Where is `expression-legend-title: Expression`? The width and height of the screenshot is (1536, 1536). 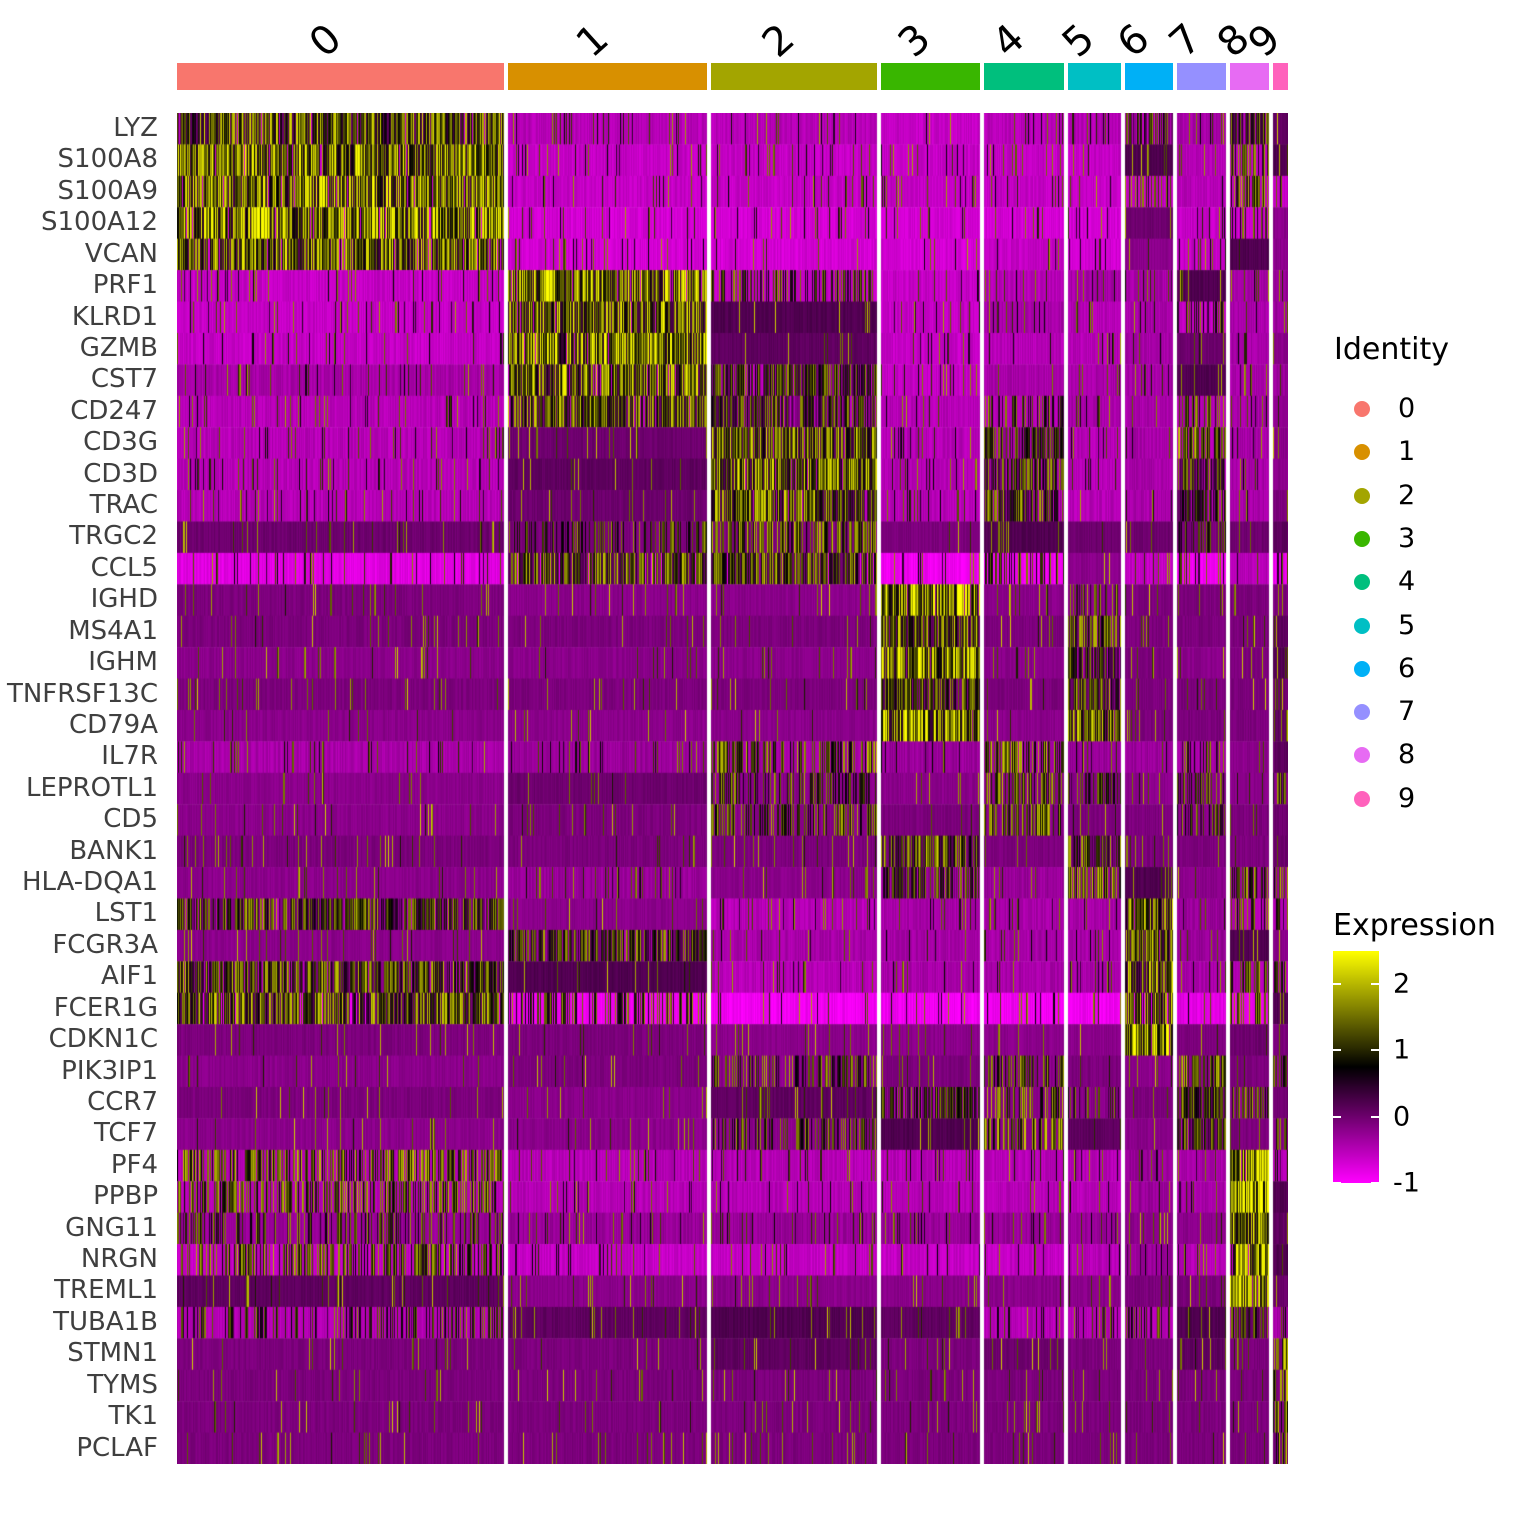 expression-legend-title: Expression is located at coordinates (1414, 925).